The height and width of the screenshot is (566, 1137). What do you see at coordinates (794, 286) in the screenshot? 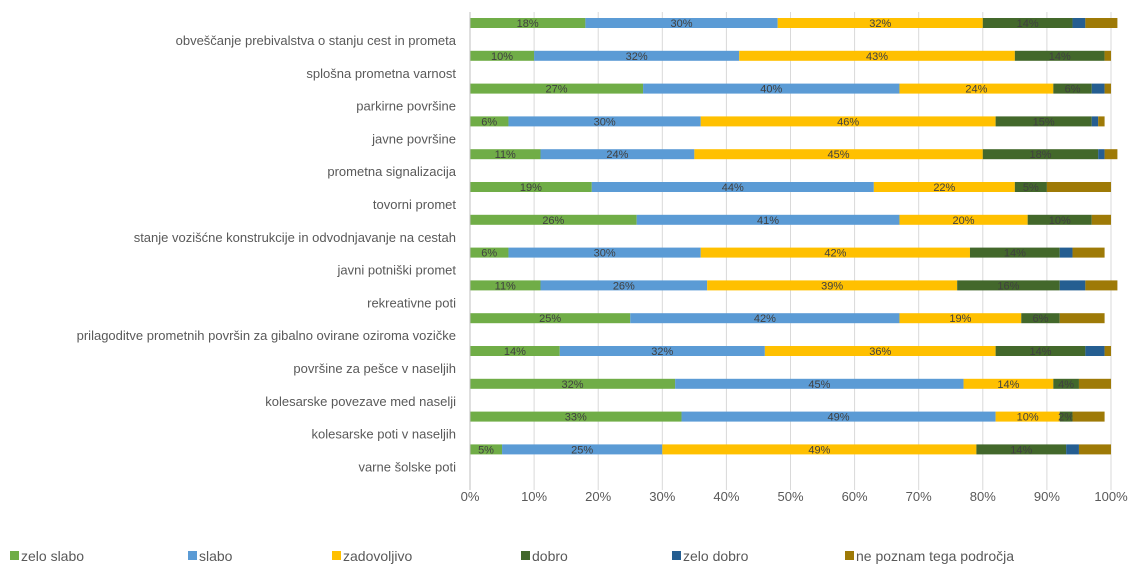
I see `bar-row: 11% 26% 39% 16%` at bounding box center [794, 286].